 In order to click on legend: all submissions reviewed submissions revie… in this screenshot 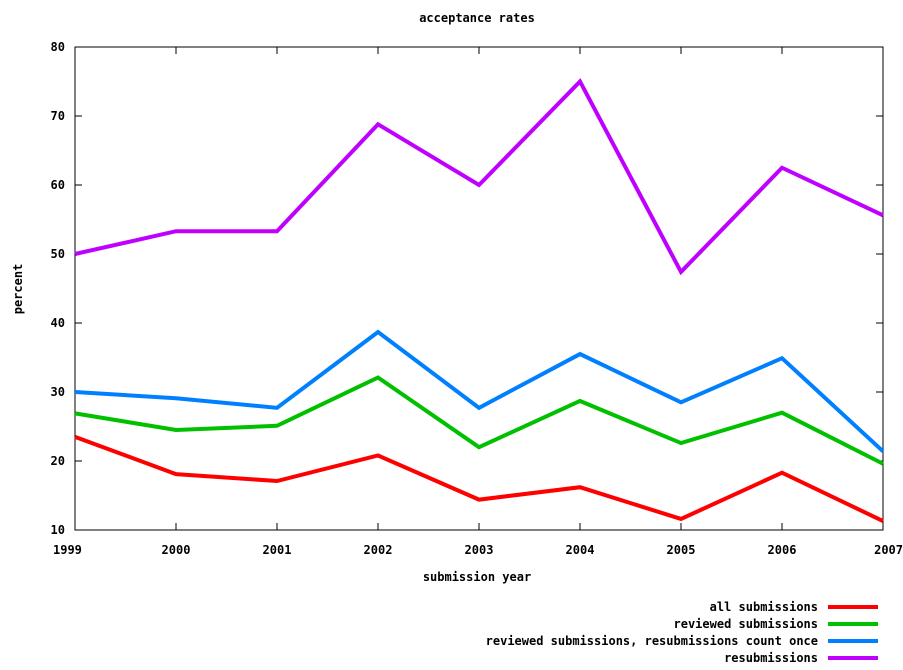, I will do `click(682, 632)`.